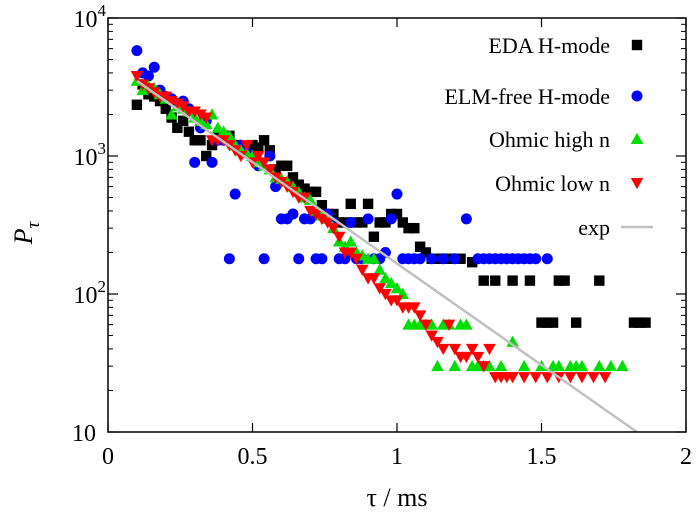 The height and width of the screenshot is (516, 699). Describe the element at coordinates (90, 17) in the screenshot. I see `y-tick-label: 10⁴` at that location.